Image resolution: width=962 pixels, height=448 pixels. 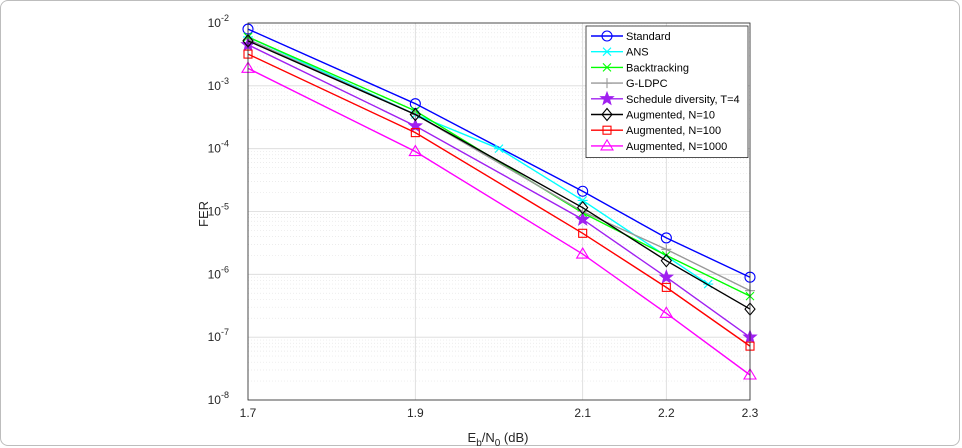 I want to click on x-tick-label: 1.9, so click(x=415, y=413).